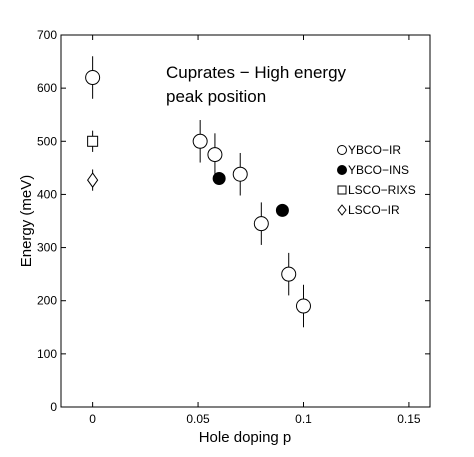 The width and height of the screenshot is (474, 457). I want to click on x-axis-label: Hole doping p, so click(245, 437).